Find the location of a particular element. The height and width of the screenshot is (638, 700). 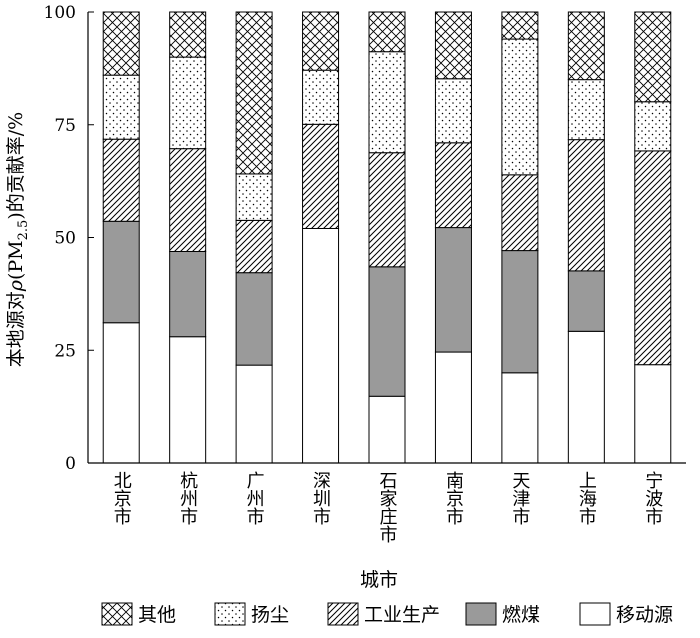

category-label: 天津市 is located at coordinates (519, 498).